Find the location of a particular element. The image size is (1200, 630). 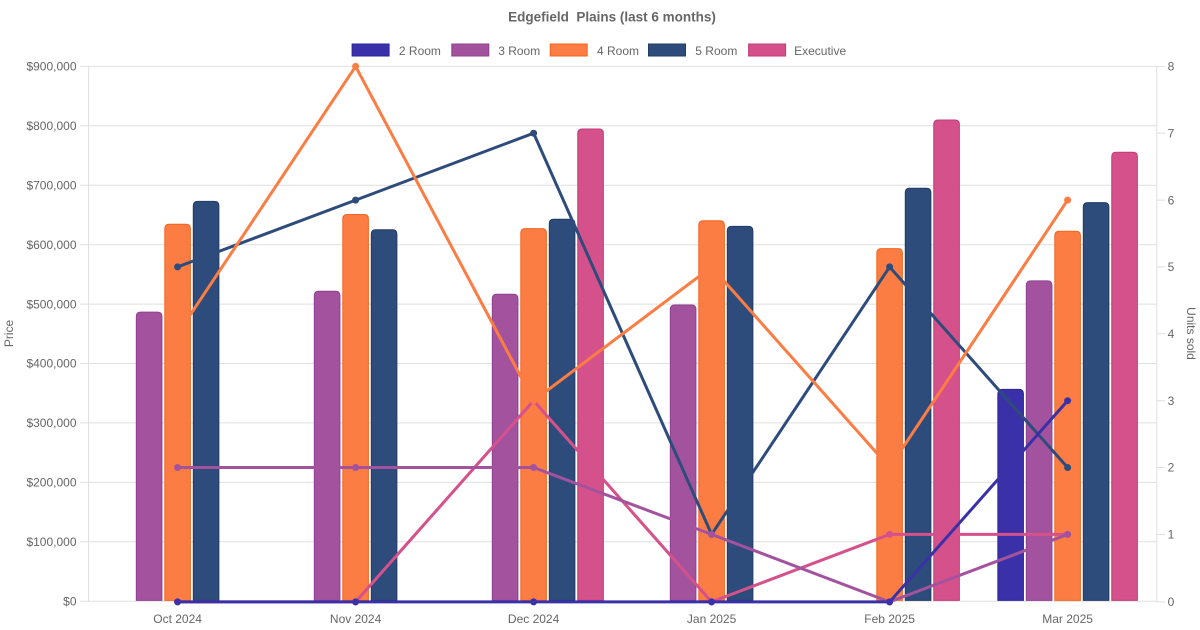

svg-text: 4 is located at coordinates (1171, 334).